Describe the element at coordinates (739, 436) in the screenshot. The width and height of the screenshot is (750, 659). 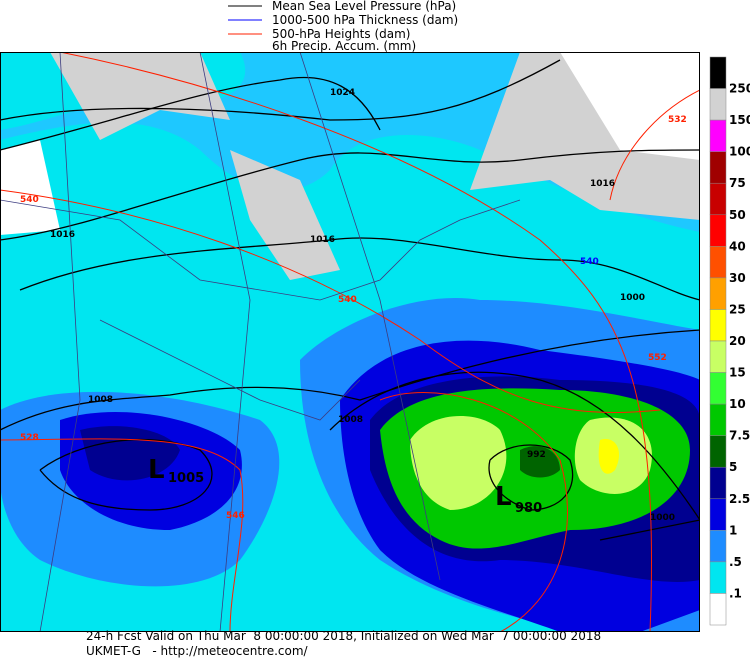
I see `colorbar-label: 7.5` at that location.